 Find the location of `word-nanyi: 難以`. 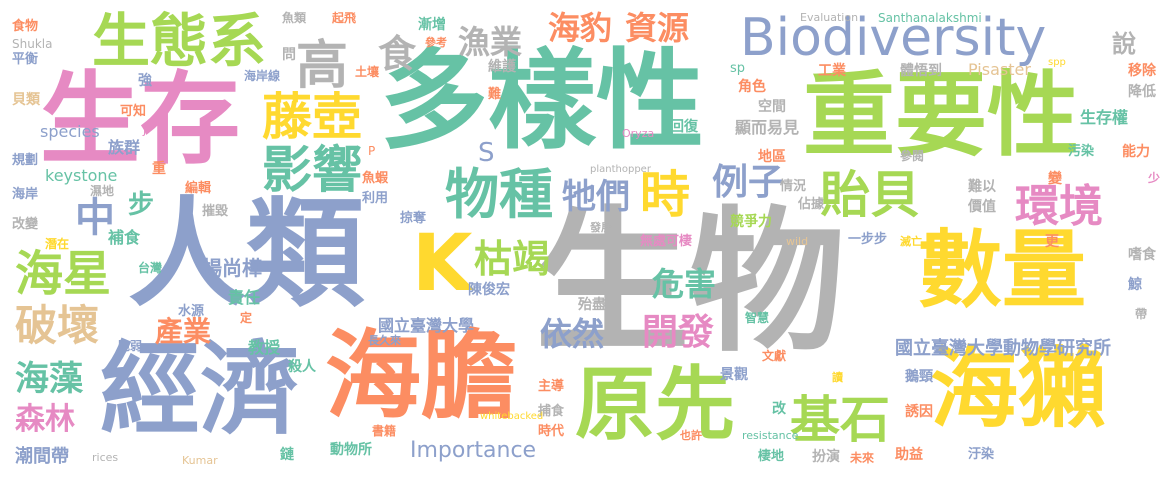

word-nanyi: 難以 is located at coordinates (982, 187).